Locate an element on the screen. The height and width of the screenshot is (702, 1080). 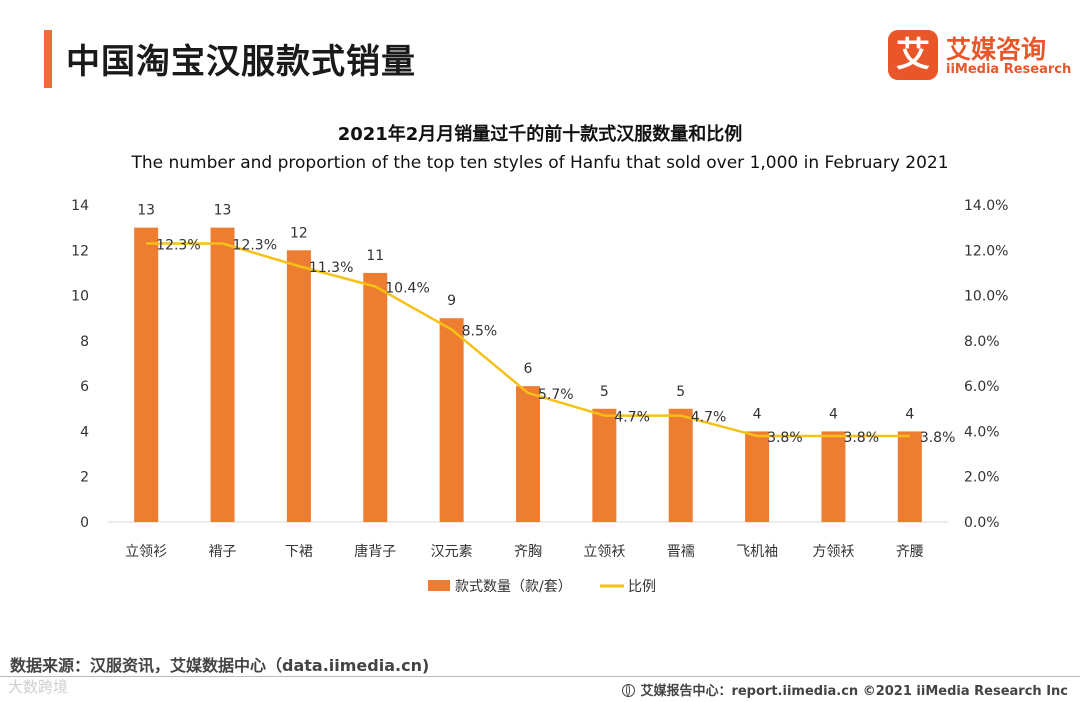
y-left-tick-label: 4 is located at coordinates (84, 432).